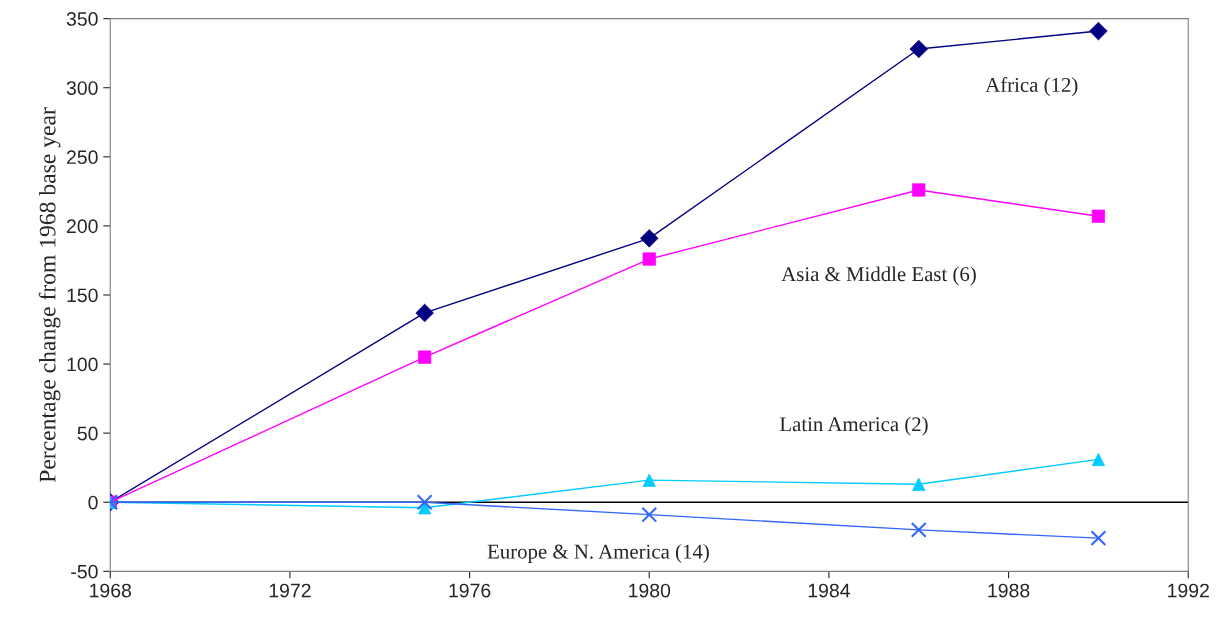 Image resolution: width=1225 pixels, height=621 pixels. What do you see at coordinates (82, 295) in the screenshot?
I see `y-tick-label: 150` at bounding box center [82, 295].